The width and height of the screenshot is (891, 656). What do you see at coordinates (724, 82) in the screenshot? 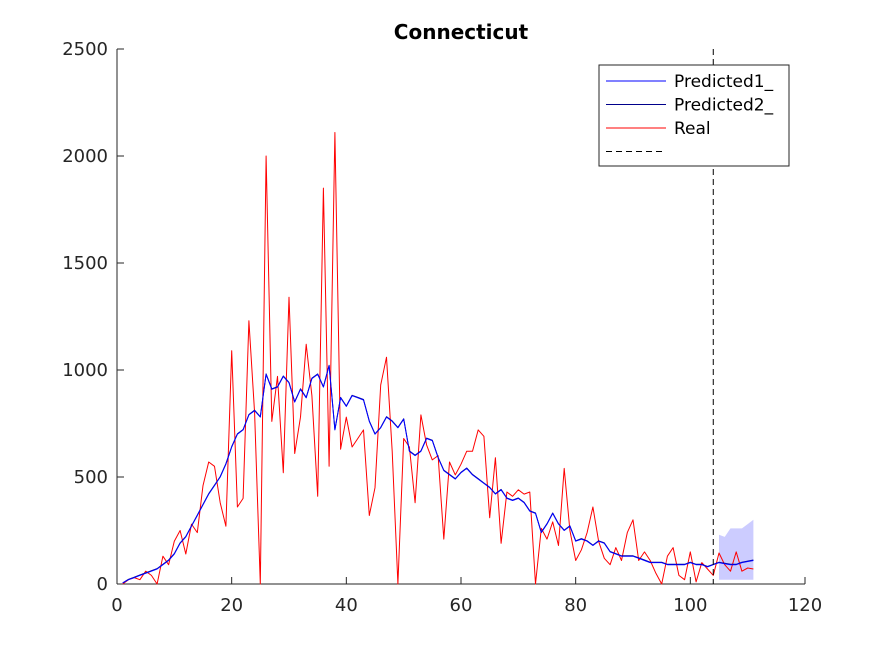
I see `legend-label: Predicted1_` at bounding box center [724, 82].